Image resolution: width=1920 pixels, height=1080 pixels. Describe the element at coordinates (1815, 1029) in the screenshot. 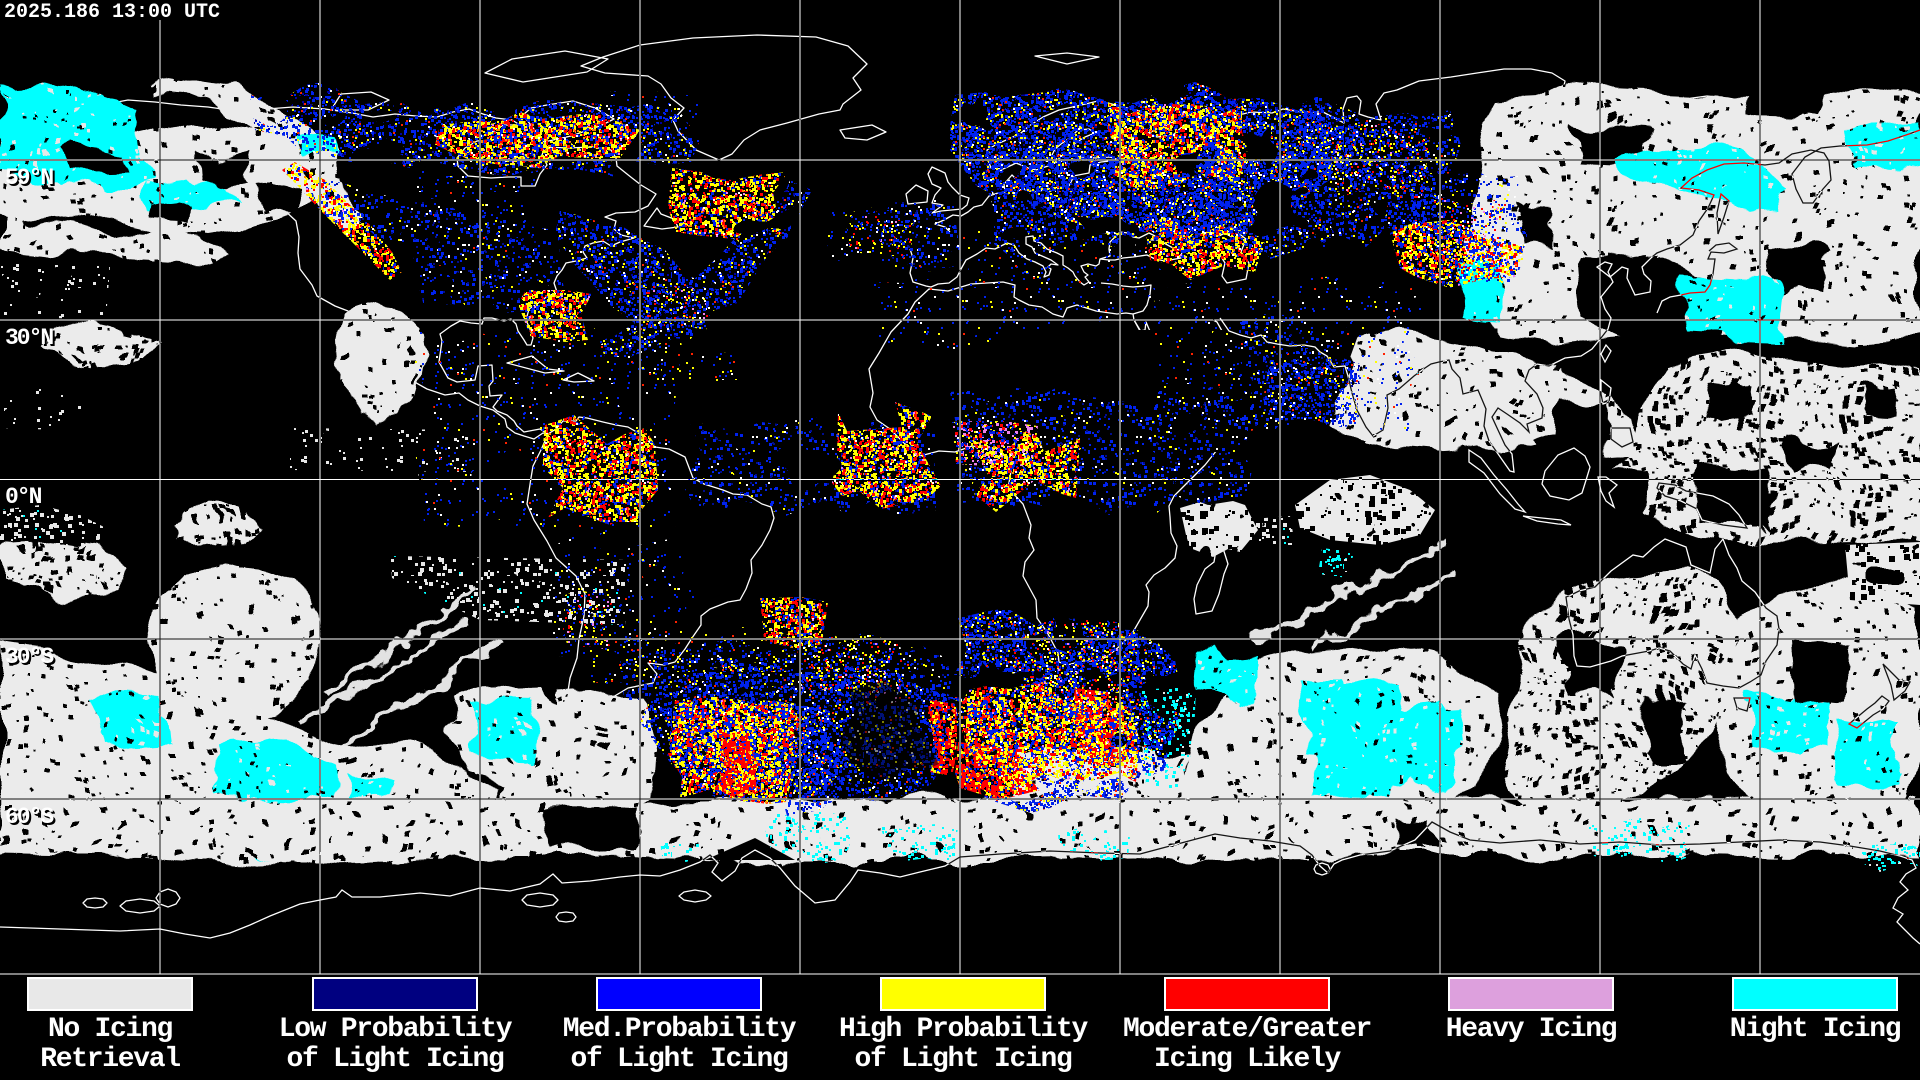

I see `svg-text: Night Icing` at that location.